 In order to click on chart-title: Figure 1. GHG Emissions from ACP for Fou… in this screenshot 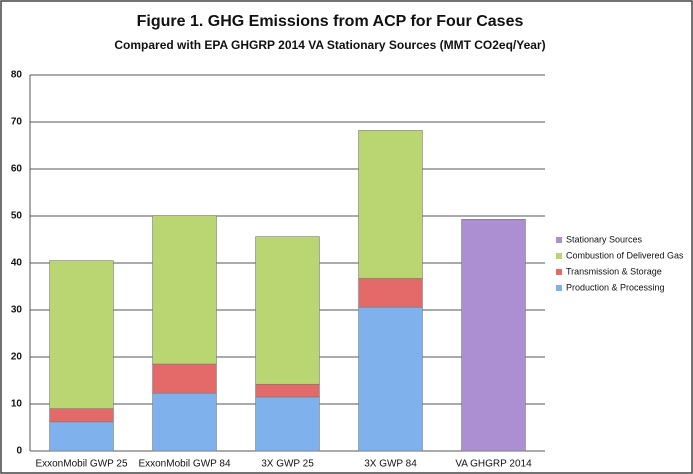, I will do `click(330, 21)`.